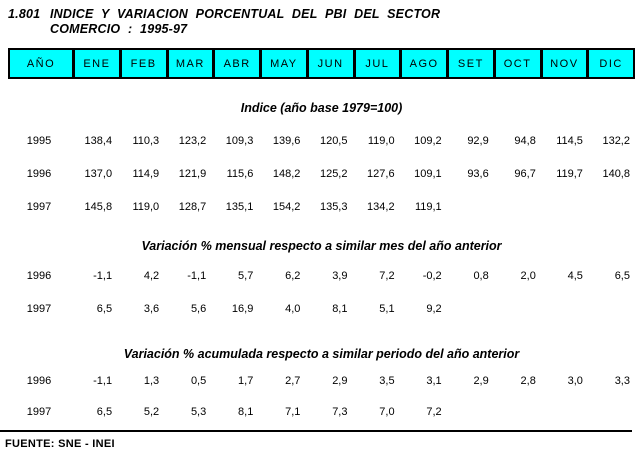 This screenshot has height=463, width=638. I want to click on column-header-dic: DIC, so click(611, 63).